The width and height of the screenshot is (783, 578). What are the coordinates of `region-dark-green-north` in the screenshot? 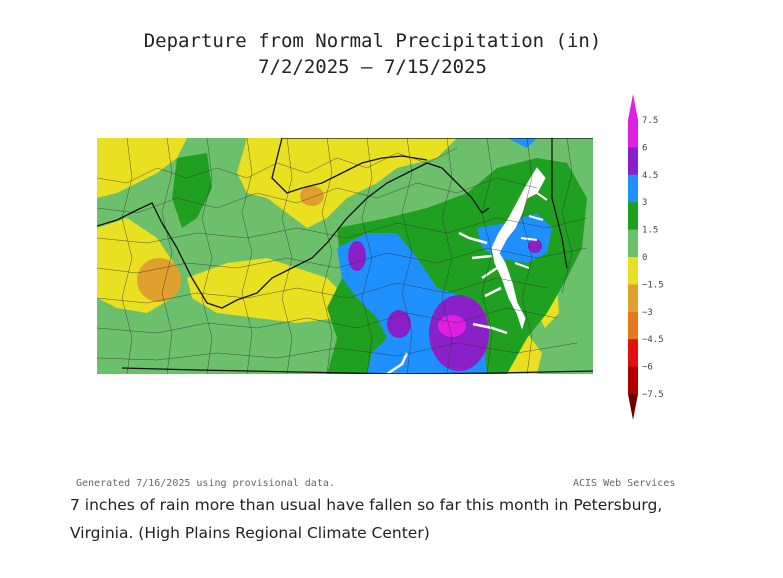 It's located at (192, 190).